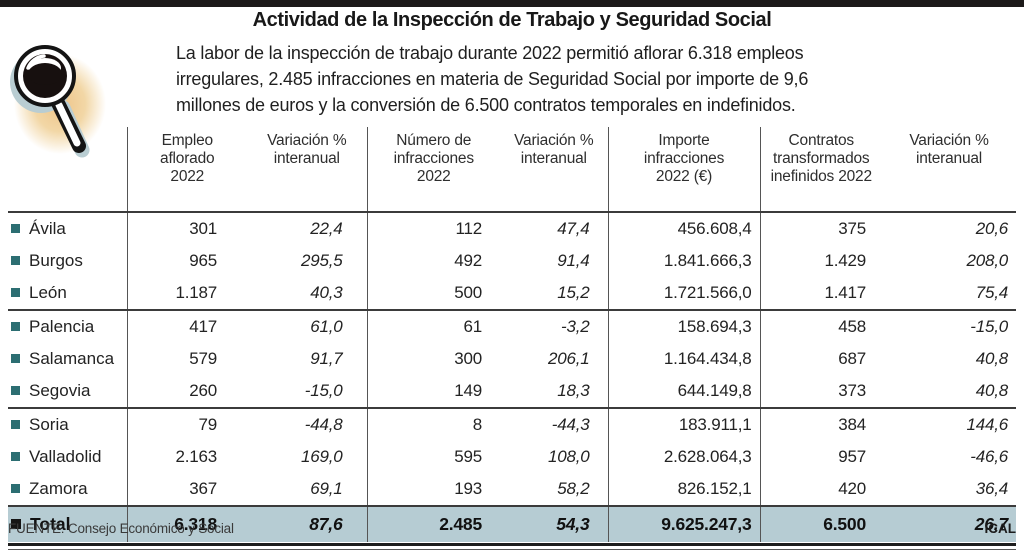 The width and height of the screenshot is (1024, 550). What do you see at coordinates (683, 169) in the screenshot?
I see `header-importe-infracciones: Importe infracciones 2022 (€)` at bounding box center [683, 169].